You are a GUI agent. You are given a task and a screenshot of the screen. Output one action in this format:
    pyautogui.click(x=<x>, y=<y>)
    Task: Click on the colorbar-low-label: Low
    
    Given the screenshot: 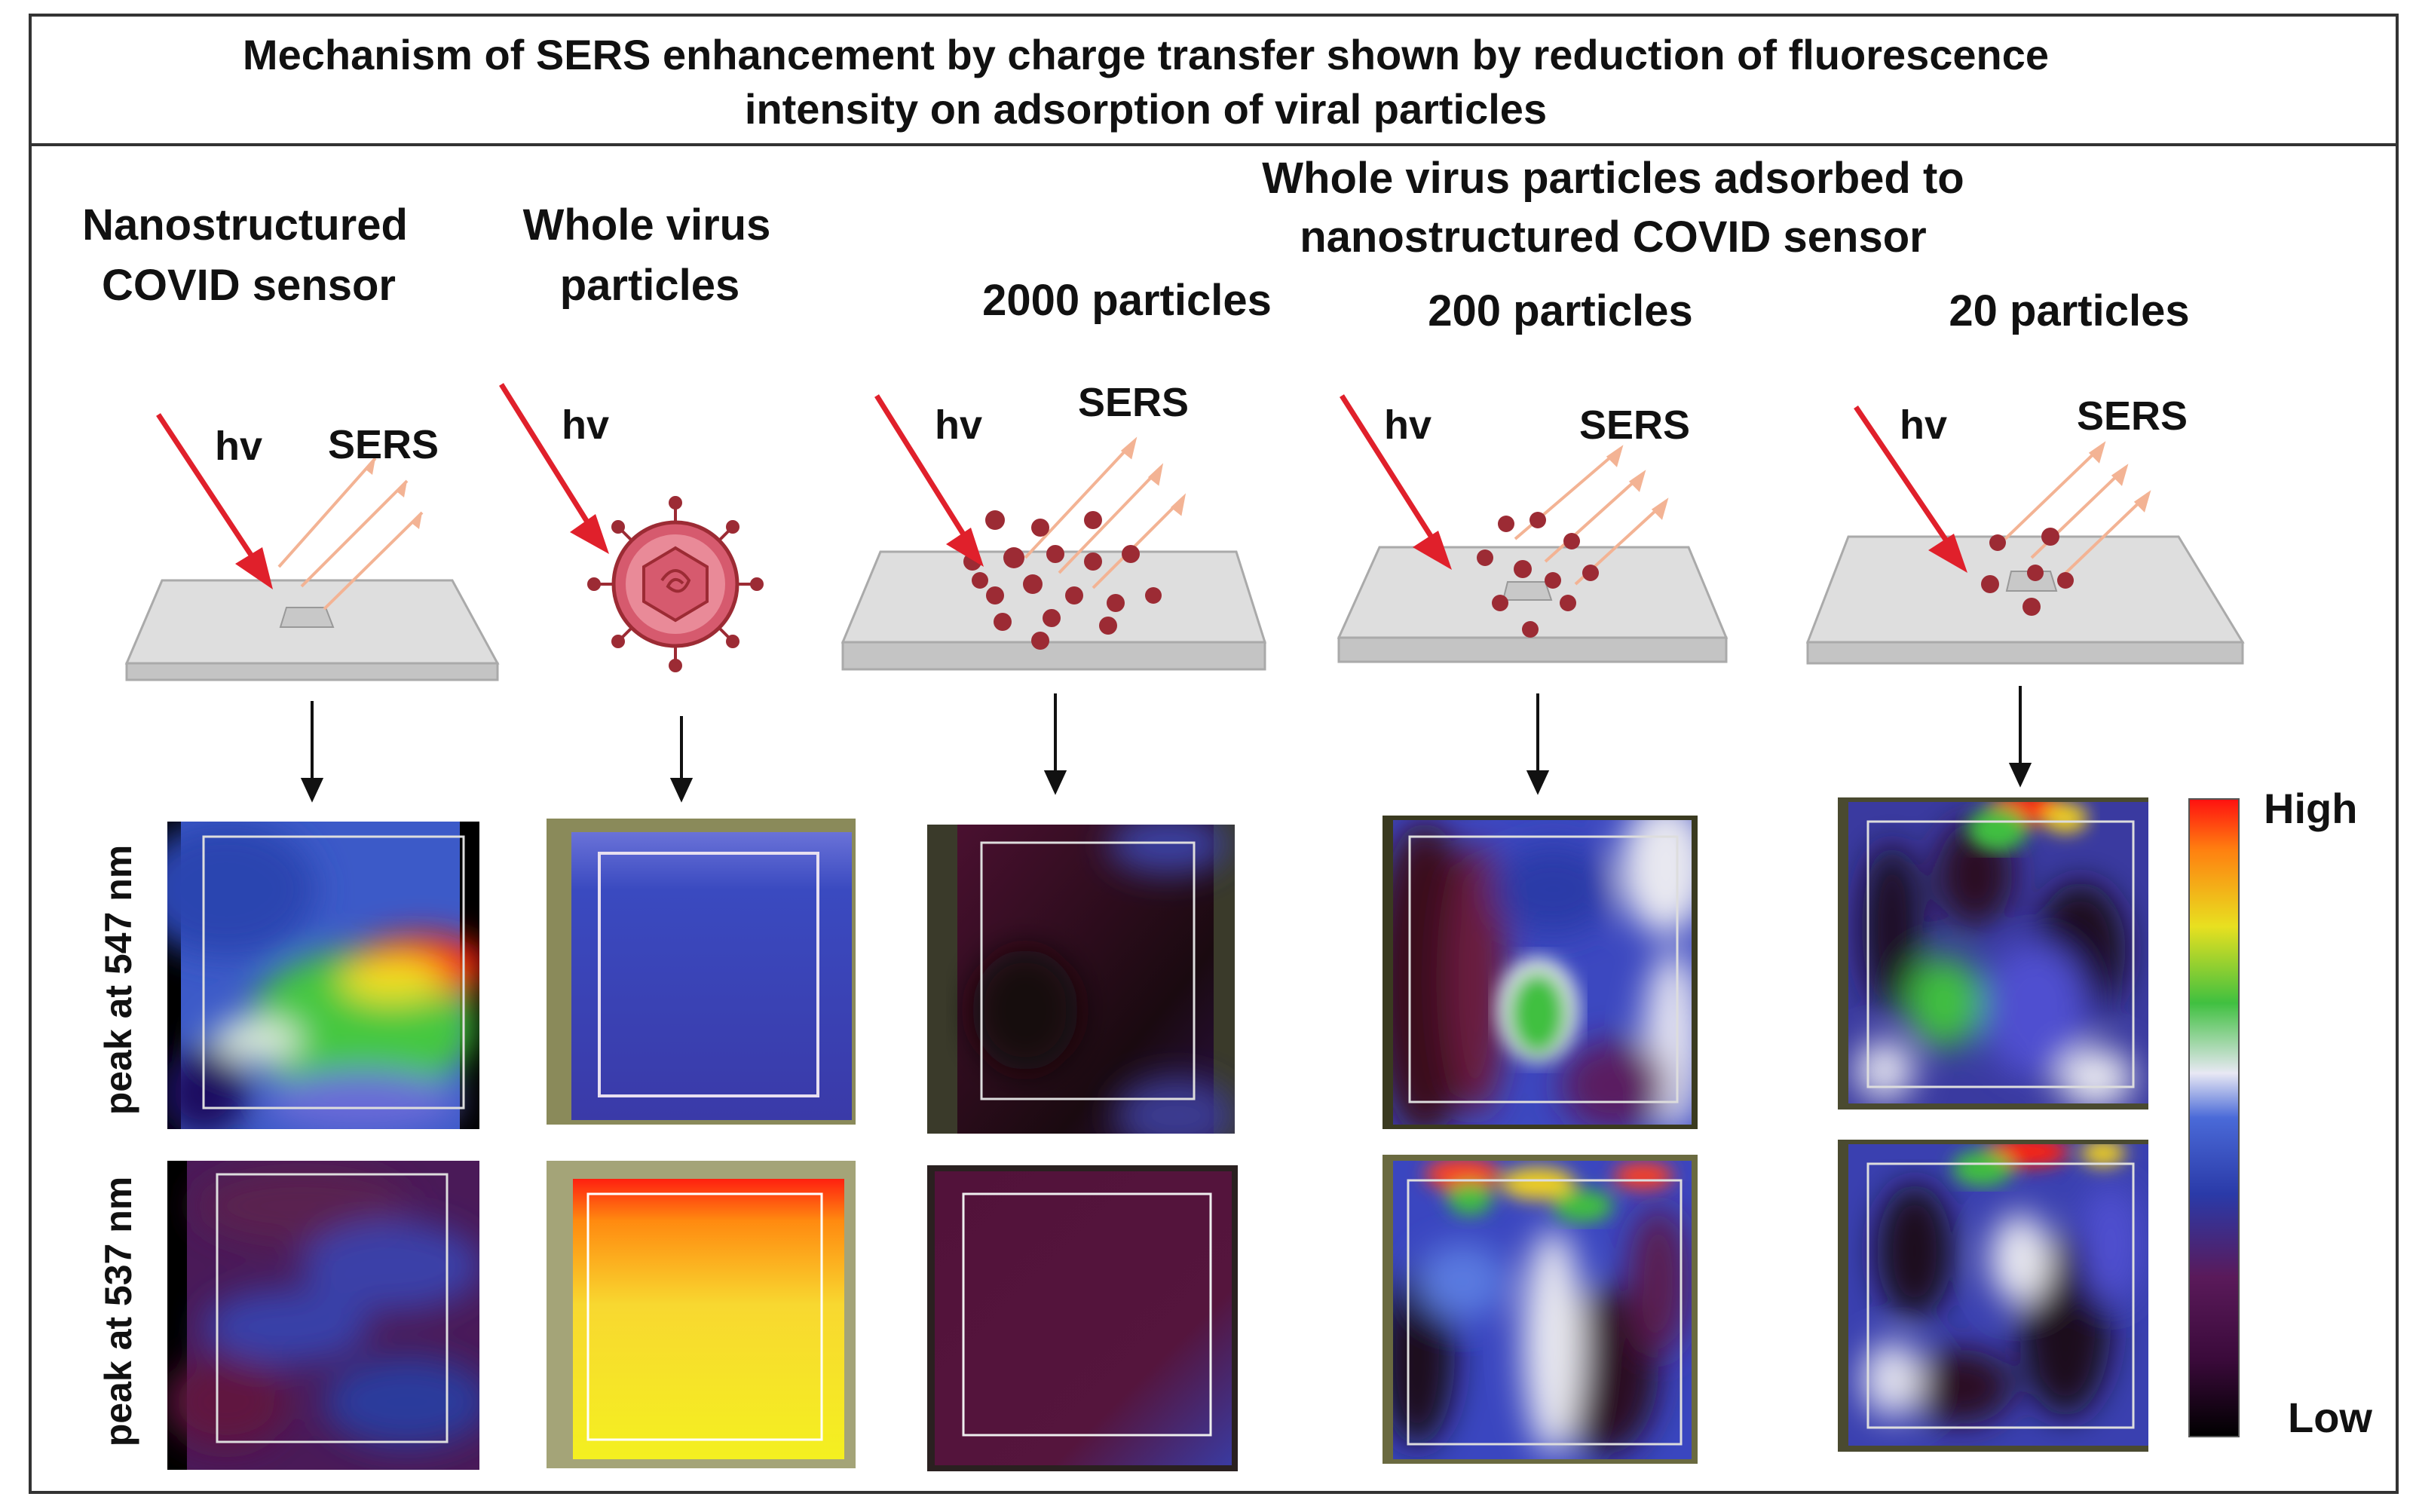 What is the action you would take?
    pyautogui.click(x=2330, y=1417)
    